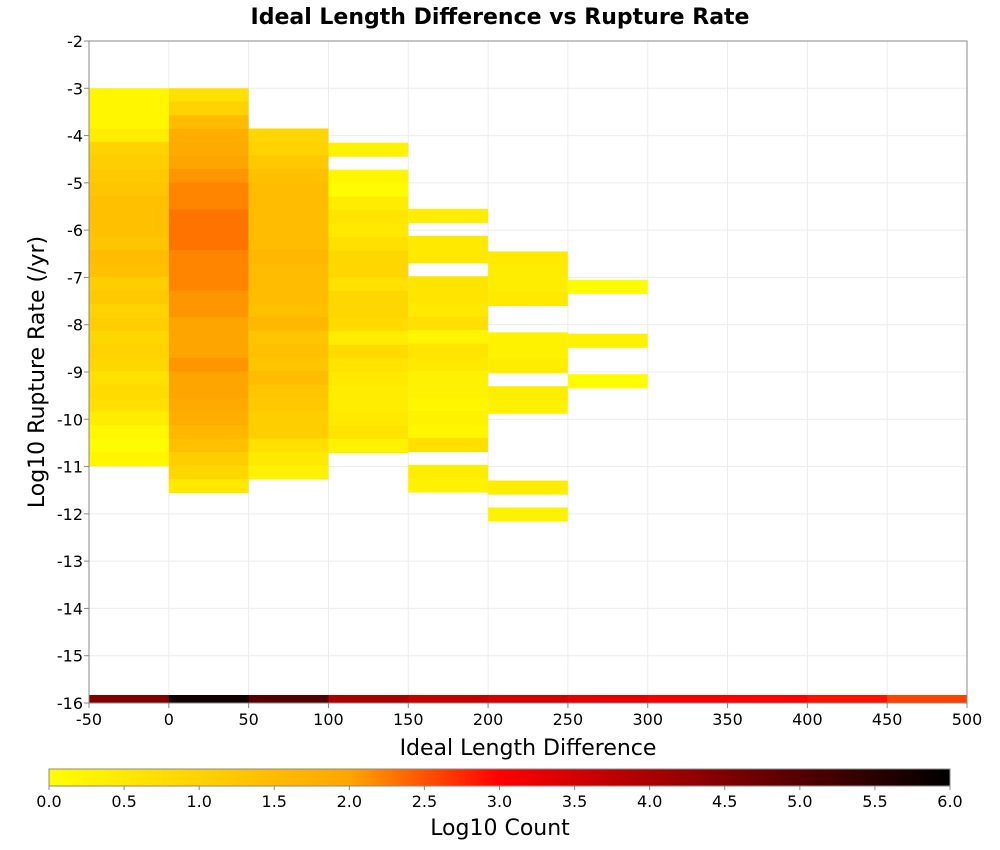 The height and width of the screenshot is (850, 1000). I want to click on colorbar-label: Log10 Count, so click(500, 828).